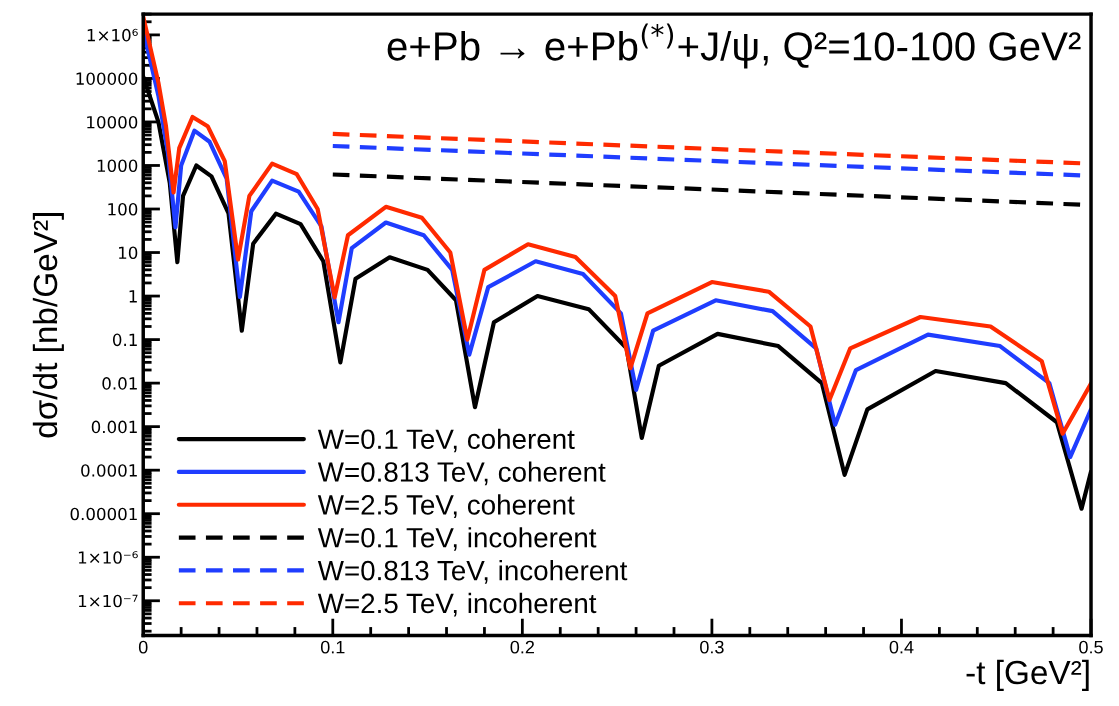 Image resolution: width=1119 pixels, height=706 pixels. I want to click on y-axis-title: dσ/dt [nb/GeV²], so click(48, 325).